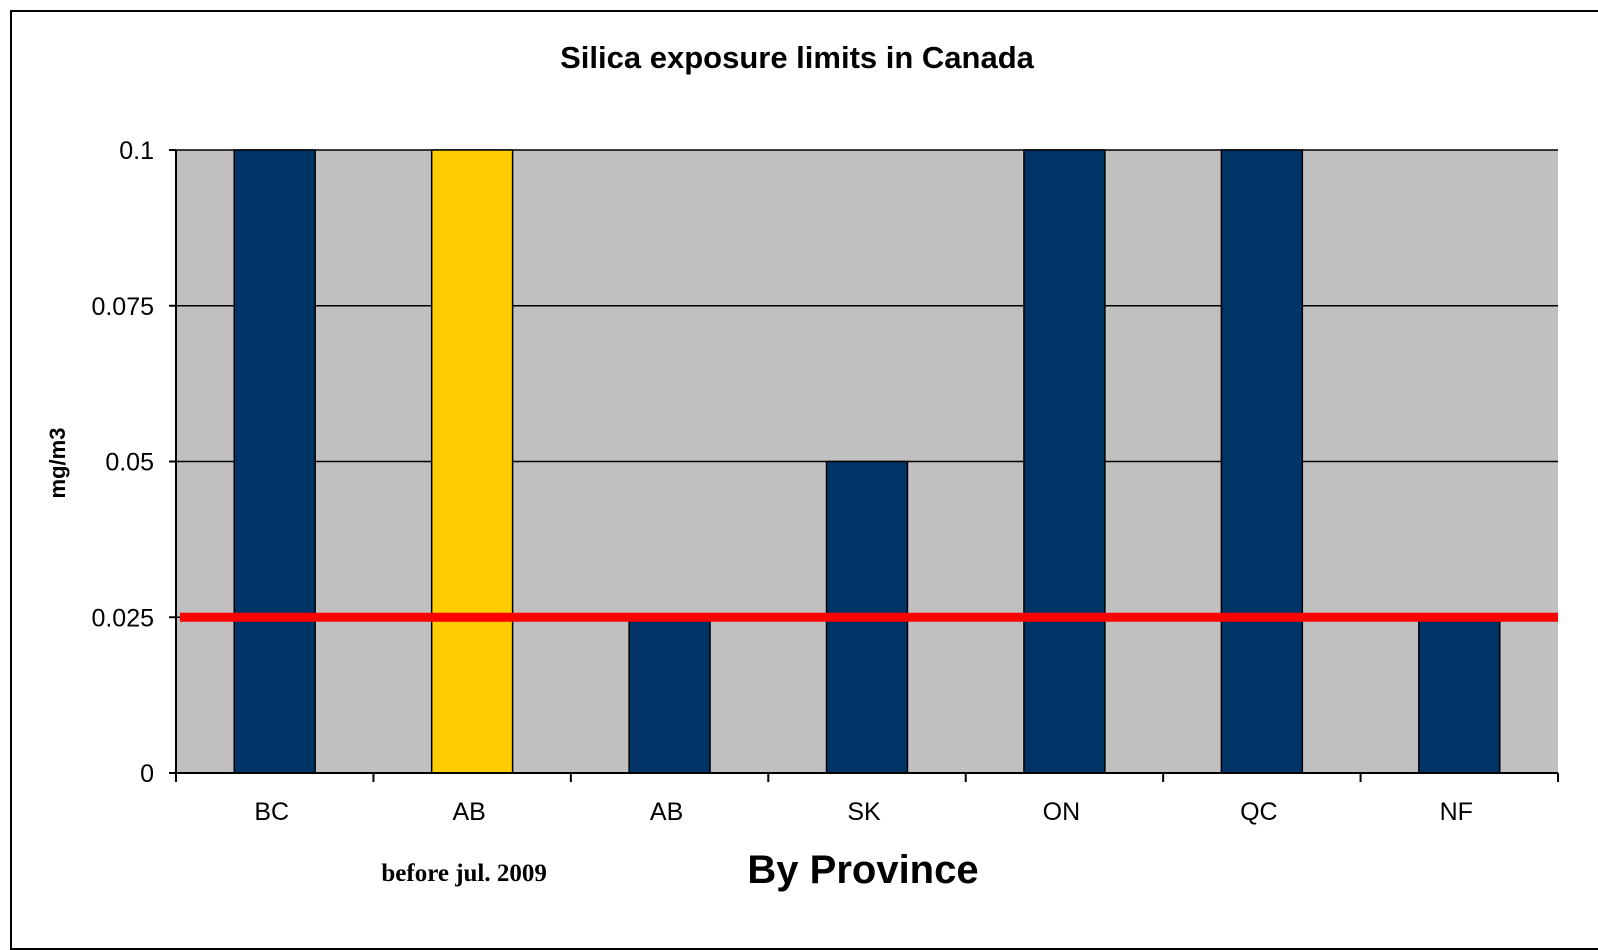 The height and width of the screenshot is (950, 1598). I want to click on y-axis-label: mg/m3, so click(57, 463).